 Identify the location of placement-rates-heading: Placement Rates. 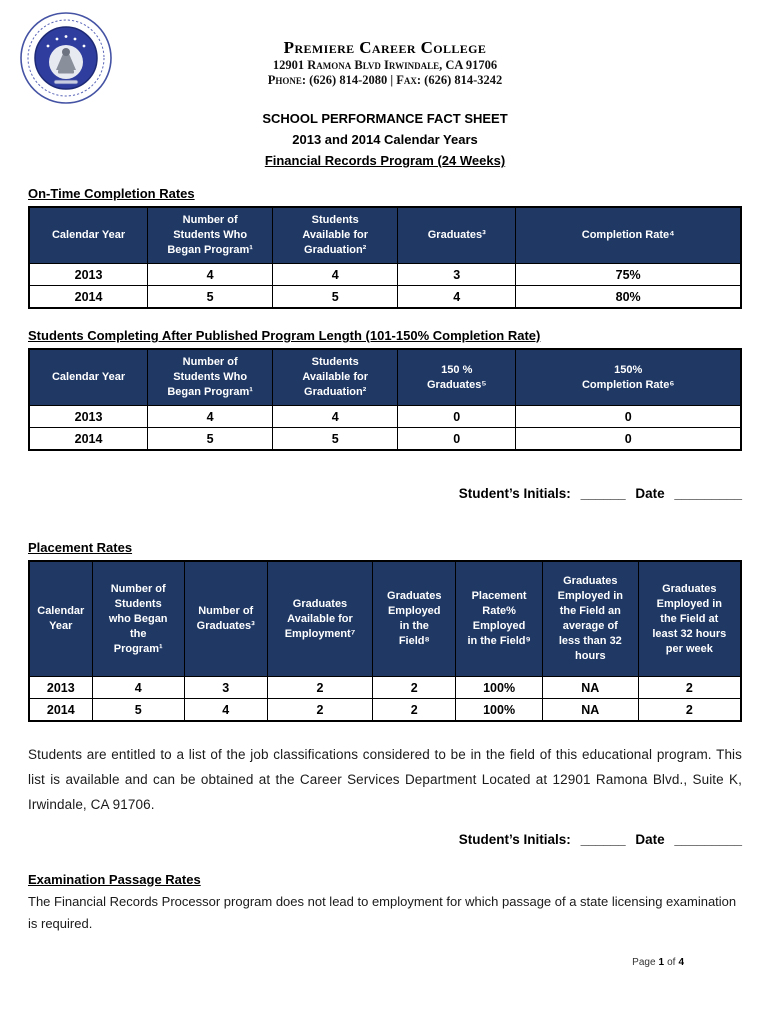
(80, 547).